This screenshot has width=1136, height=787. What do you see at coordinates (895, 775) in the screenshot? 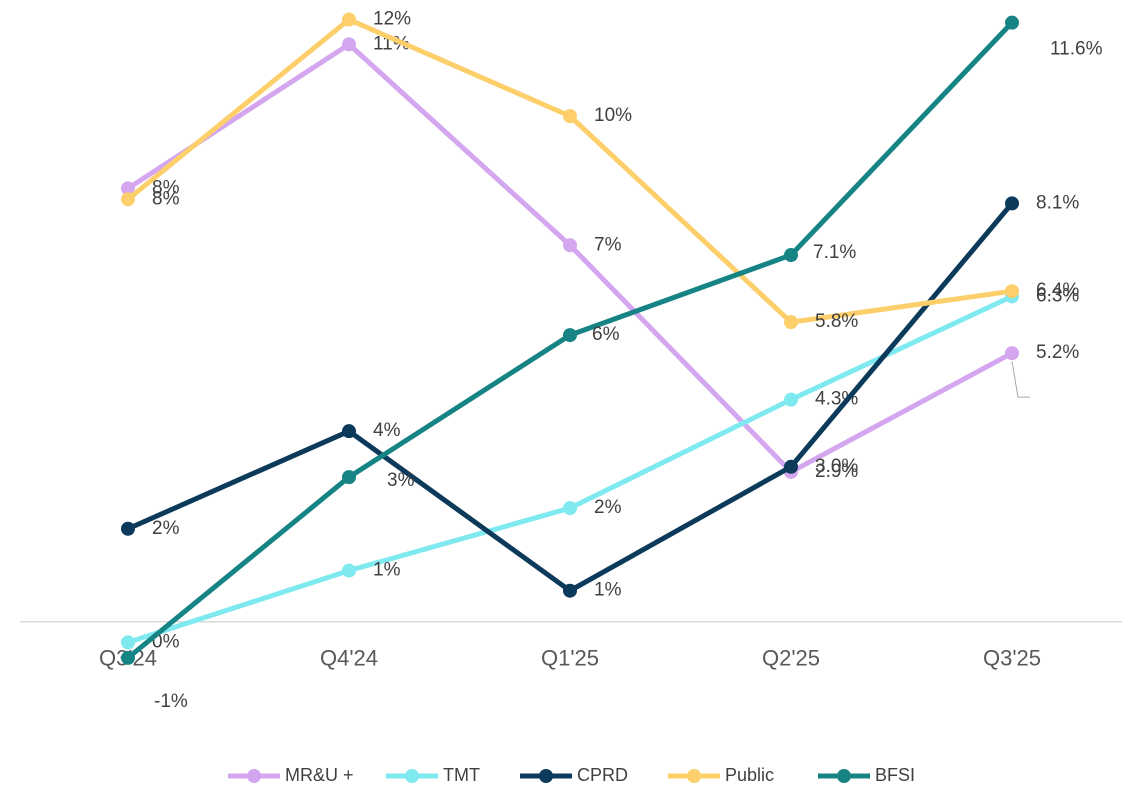
I see `legend-label: BFSI` at bounding box center [895, 775].